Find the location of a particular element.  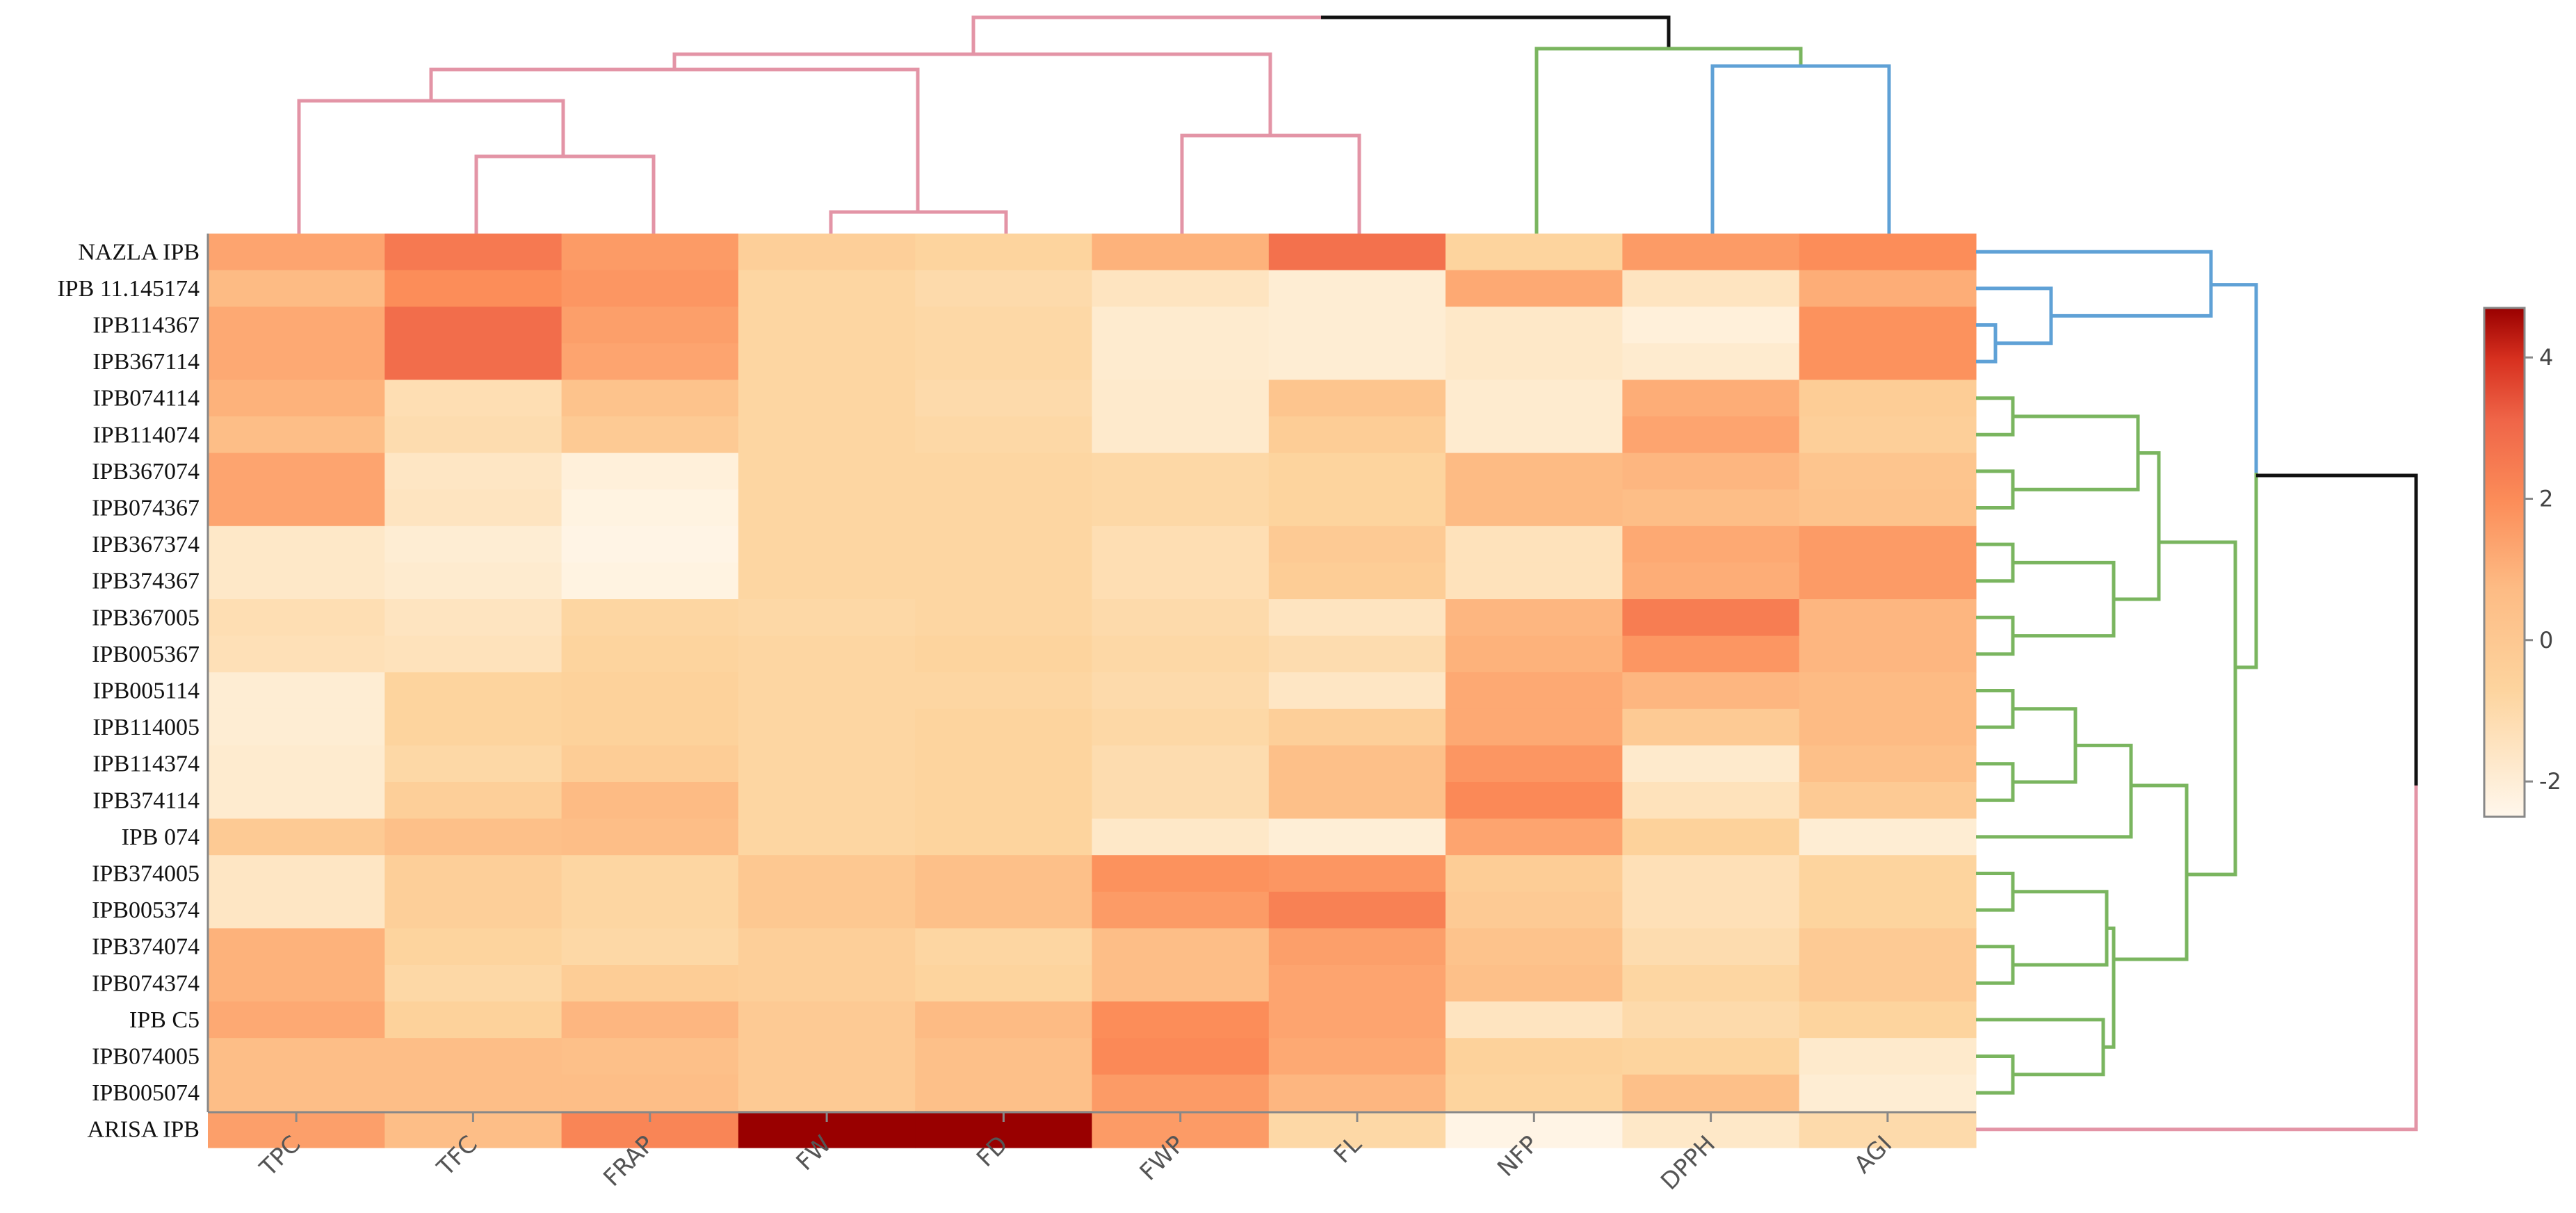

row-label: IPB114074 is located at coordinates (146, 435).